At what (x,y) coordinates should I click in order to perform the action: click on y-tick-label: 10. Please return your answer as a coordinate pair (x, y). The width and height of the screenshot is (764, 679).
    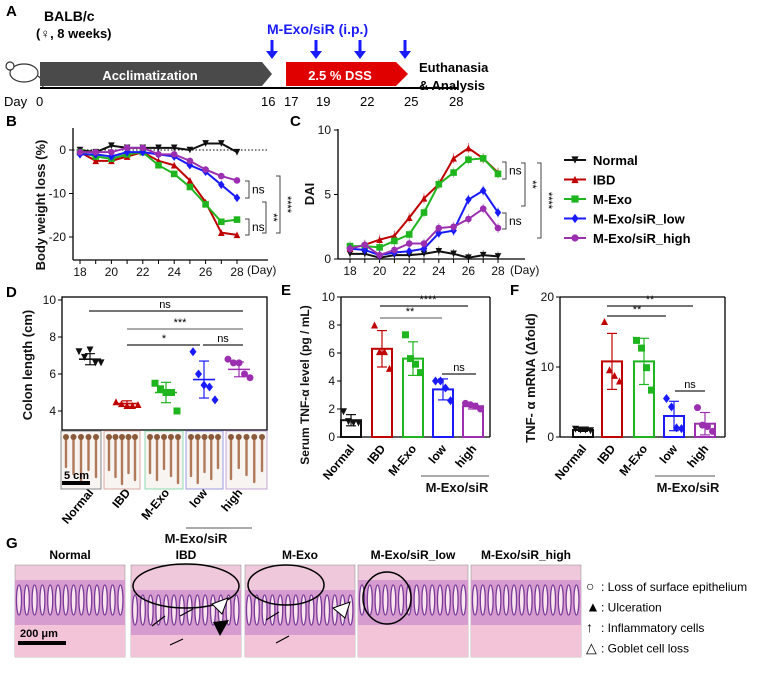
    Looking at the image, I should click on (325, 130).